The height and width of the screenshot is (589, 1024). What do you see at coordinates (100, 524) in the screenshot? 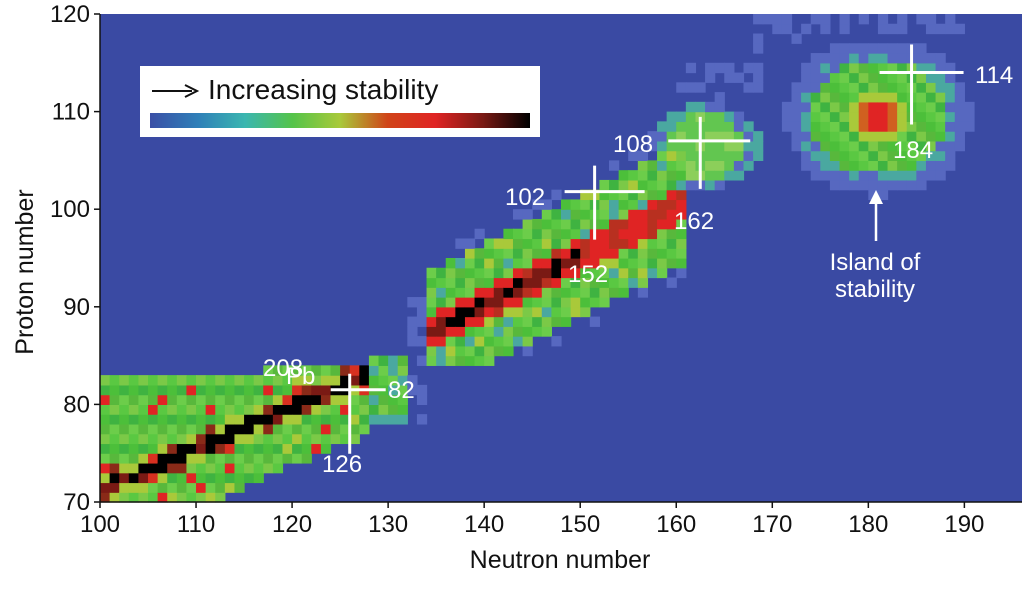
I see `x-tick-label: 100` at bounding box center [100, 524].